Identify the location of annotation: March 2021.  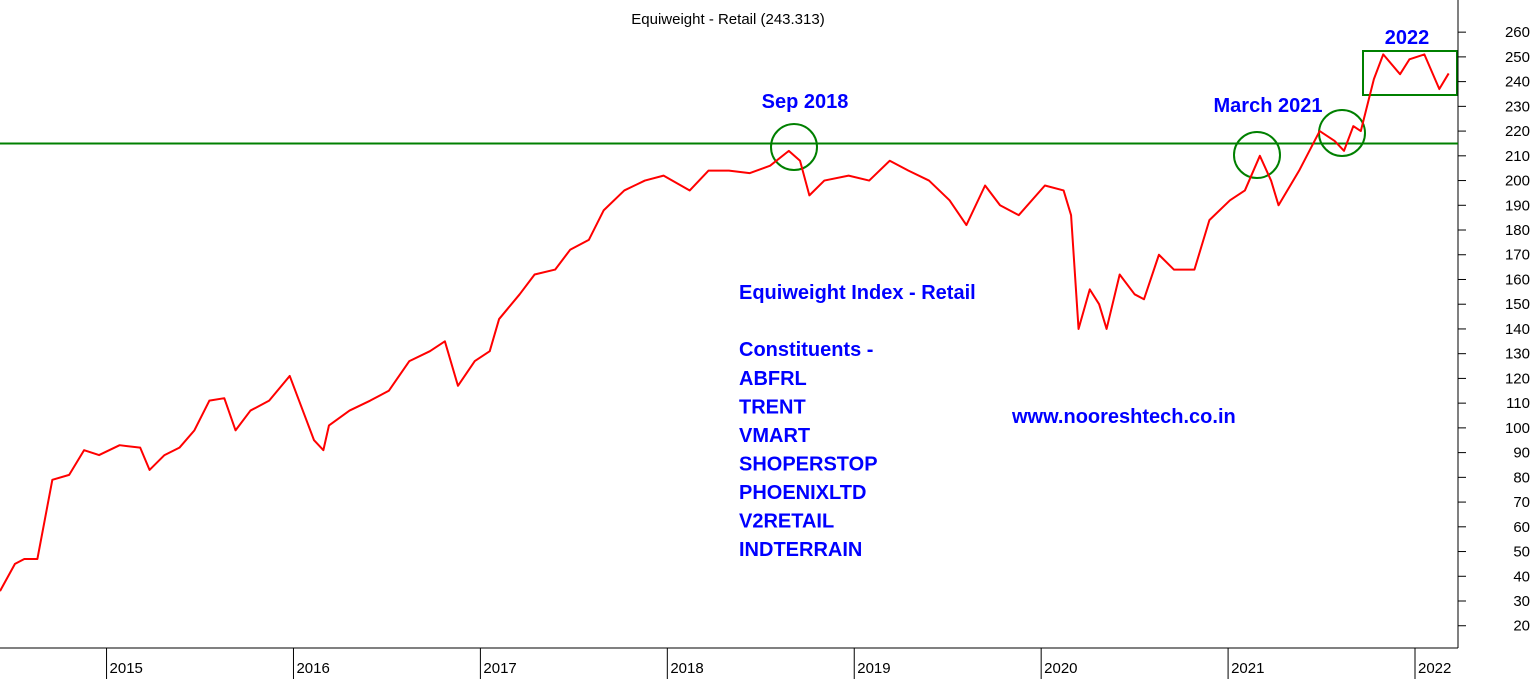
(1268, 106).